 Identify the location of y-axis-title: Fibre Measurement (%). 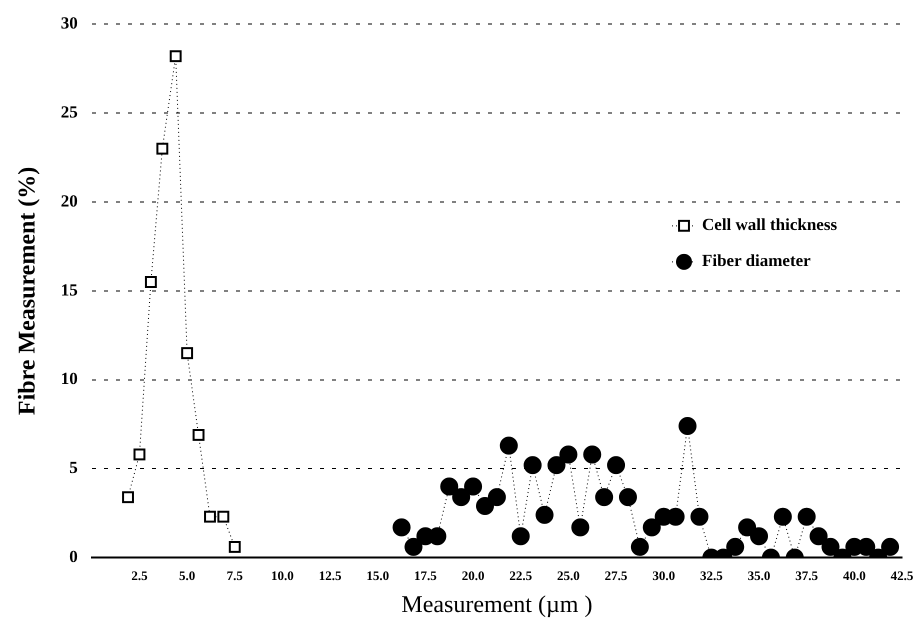
(27, 291).